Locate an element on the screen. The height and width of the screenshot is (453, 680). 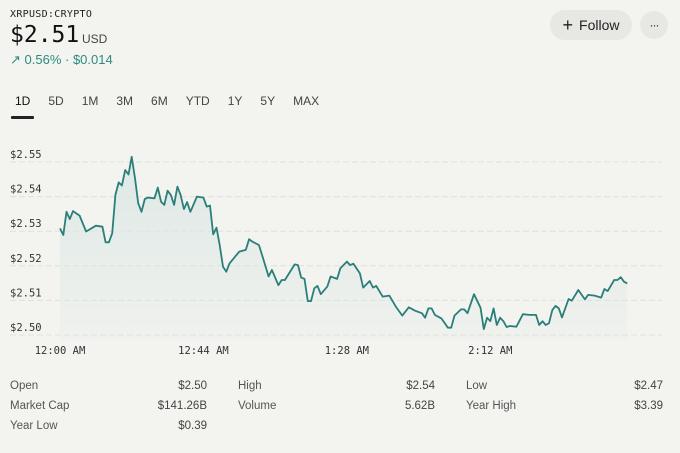
stat-low: Low $2.47 is located at coordinates (564, 386).